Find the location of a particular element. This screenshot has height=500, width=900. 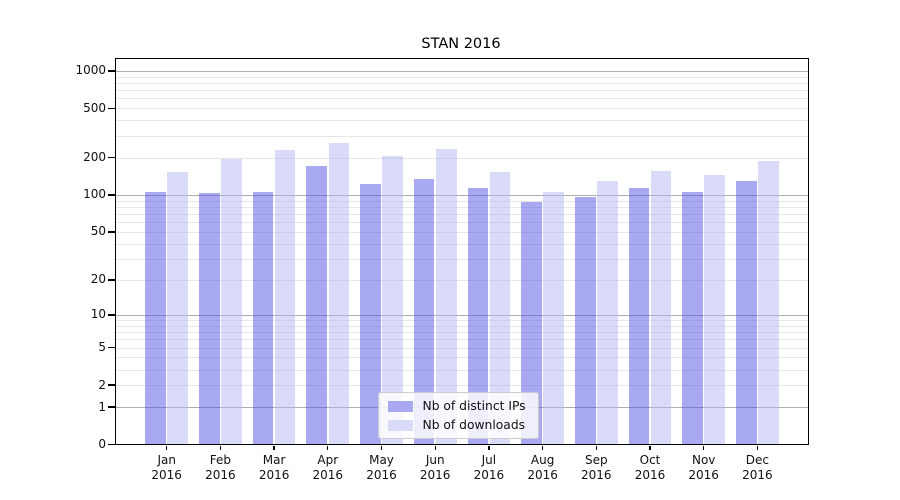

bar-distinct-ips-sep is located at coordinates (585, 320).